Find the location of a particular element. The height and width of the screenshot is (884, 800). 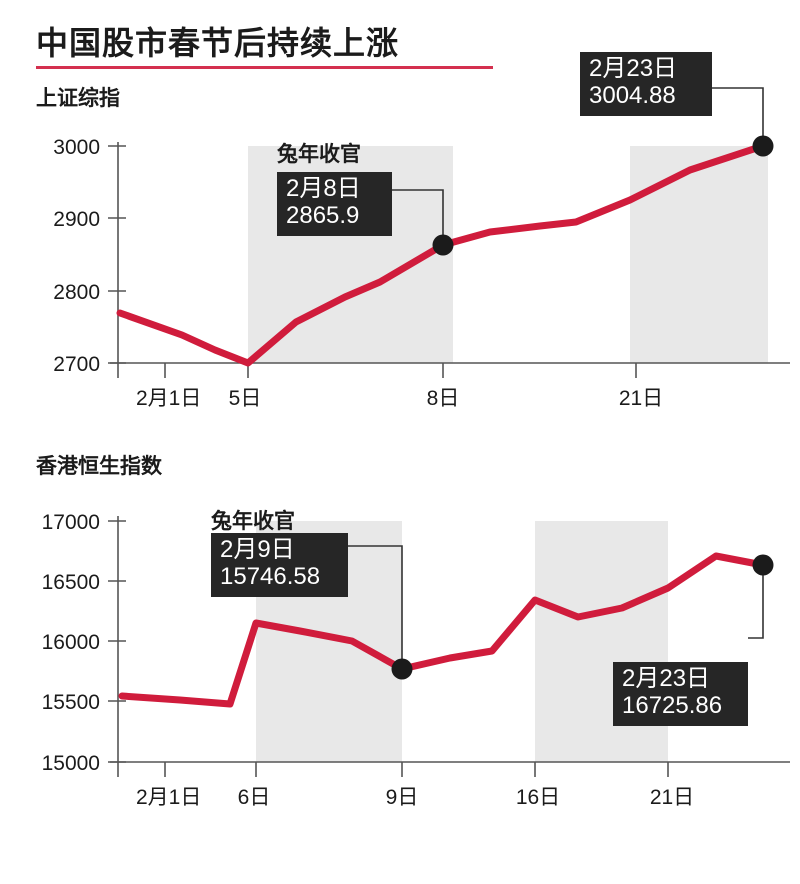

xtick-label-hsi-1: 6日 is located at coordinates (254, 797).